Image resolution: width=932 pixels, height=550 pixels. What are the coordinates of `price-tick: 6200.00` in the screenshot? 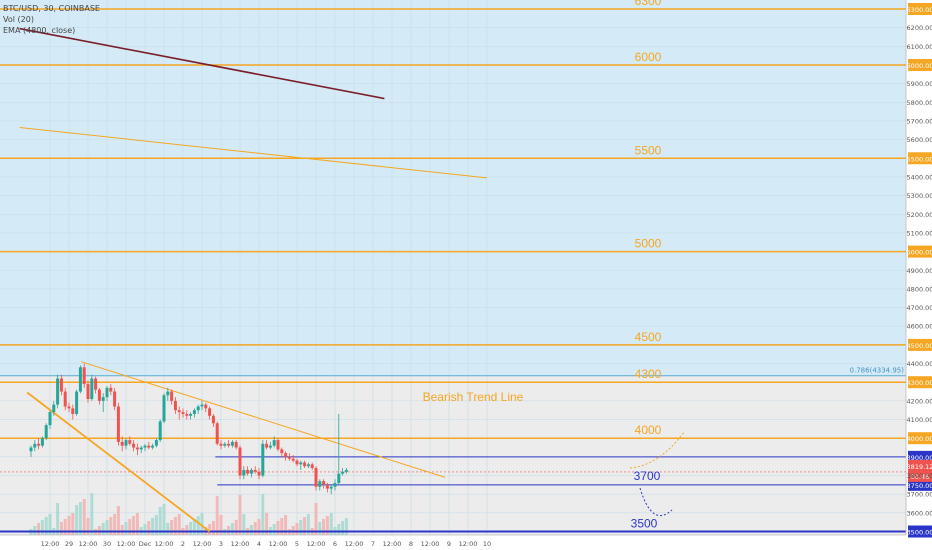 It's located at (919, 28).